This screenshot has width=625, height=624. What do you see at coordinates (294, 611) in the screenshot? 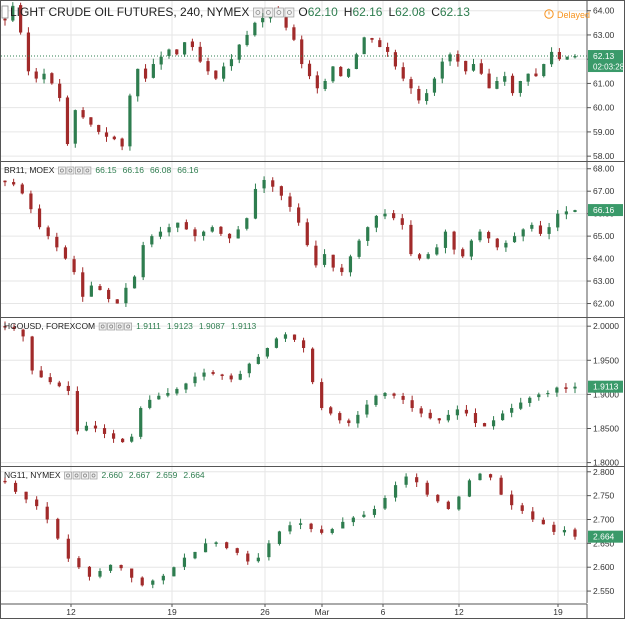
I see `time-axis: 12 19 26 Mar 6 12 19` at bounding box center [294, 611].